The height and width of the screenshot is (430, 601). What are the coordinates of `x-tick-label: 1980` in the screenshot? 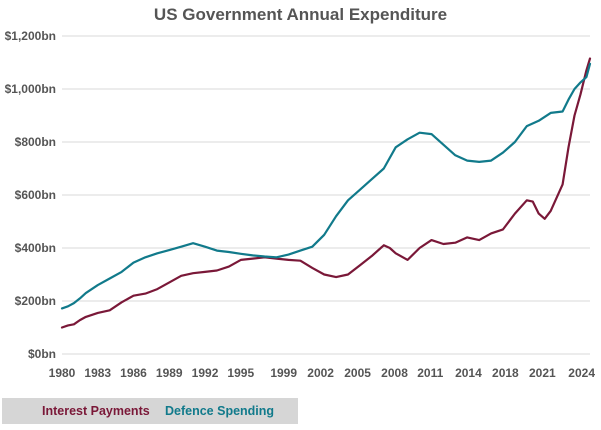 It's located at (62, 373).